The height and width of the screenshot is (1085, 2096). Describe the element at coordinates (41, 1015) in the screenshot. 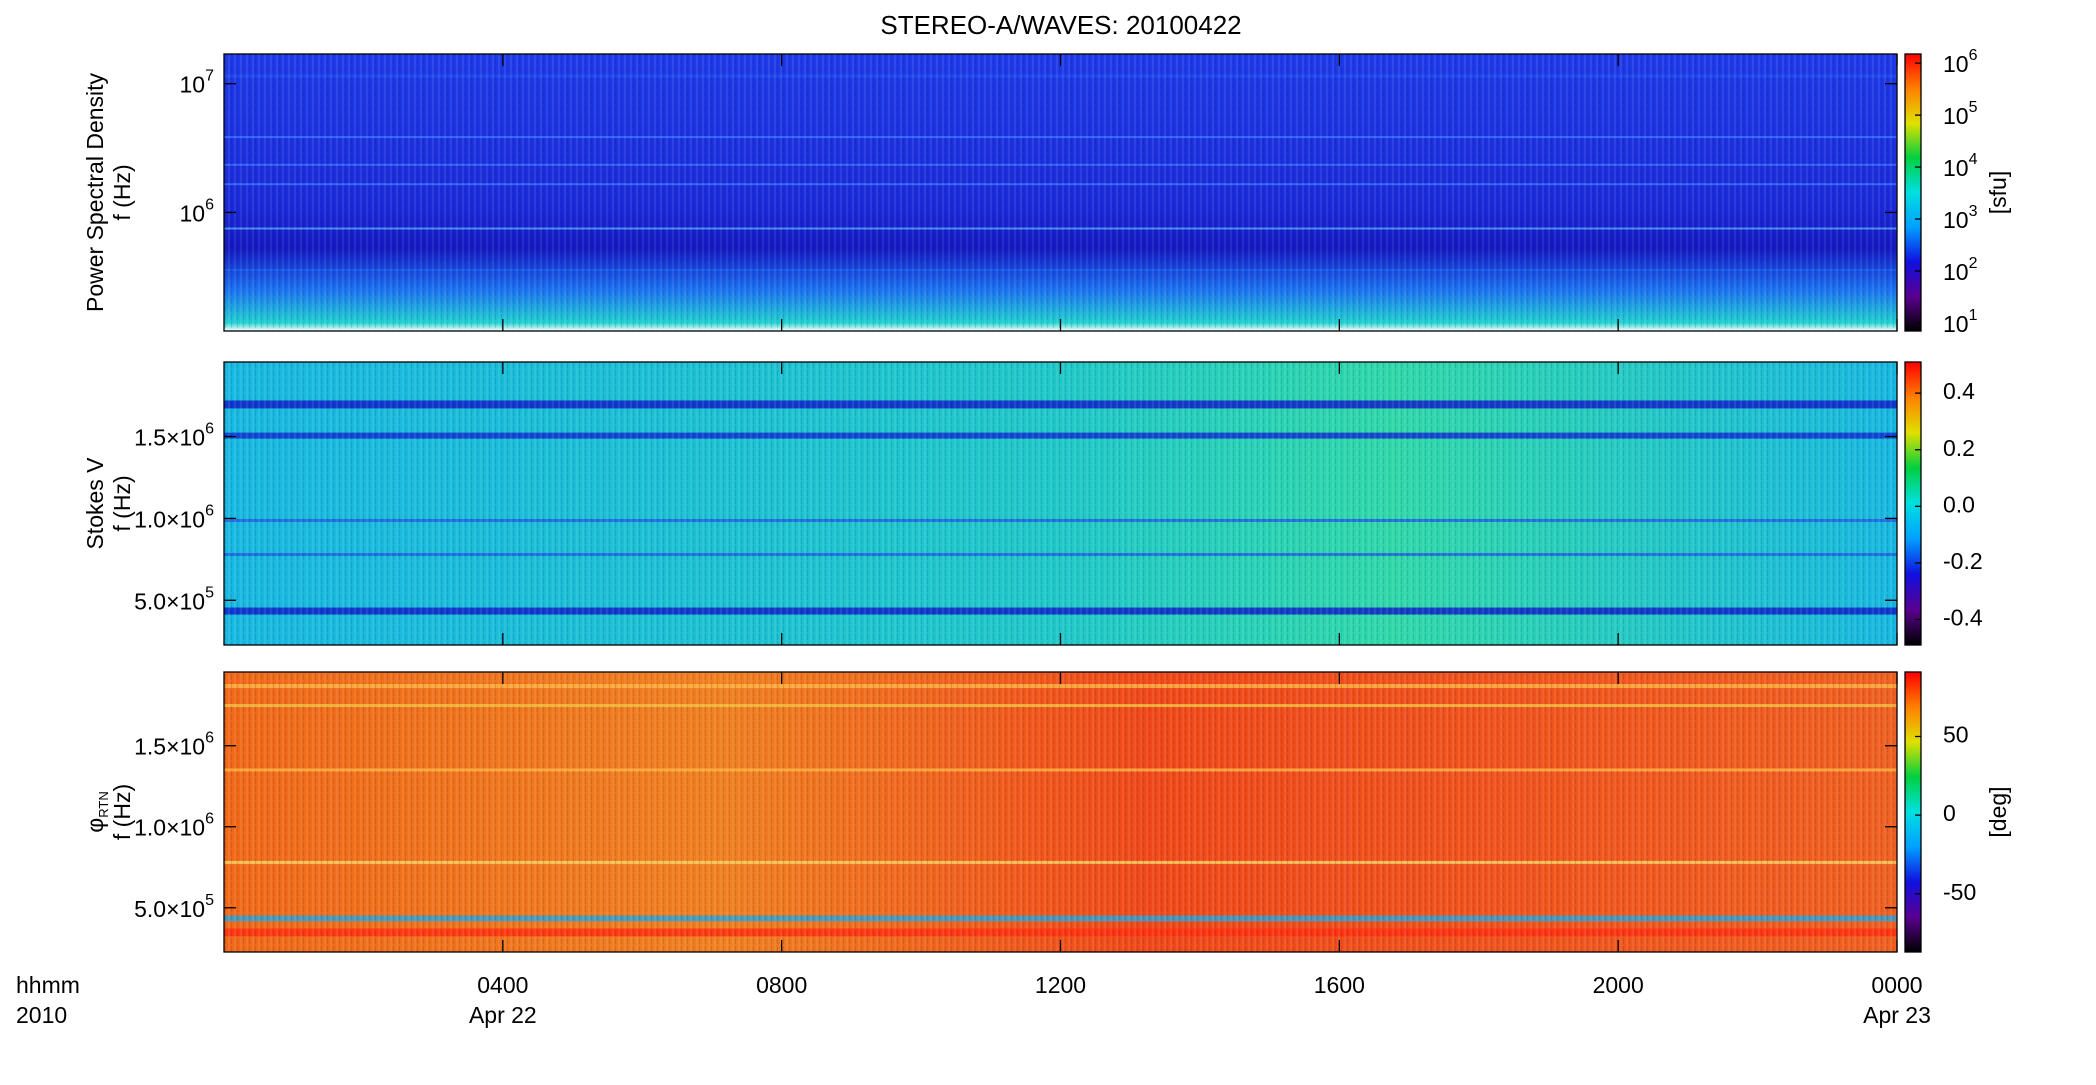

I see `x-unit-label: 2010` at that location.